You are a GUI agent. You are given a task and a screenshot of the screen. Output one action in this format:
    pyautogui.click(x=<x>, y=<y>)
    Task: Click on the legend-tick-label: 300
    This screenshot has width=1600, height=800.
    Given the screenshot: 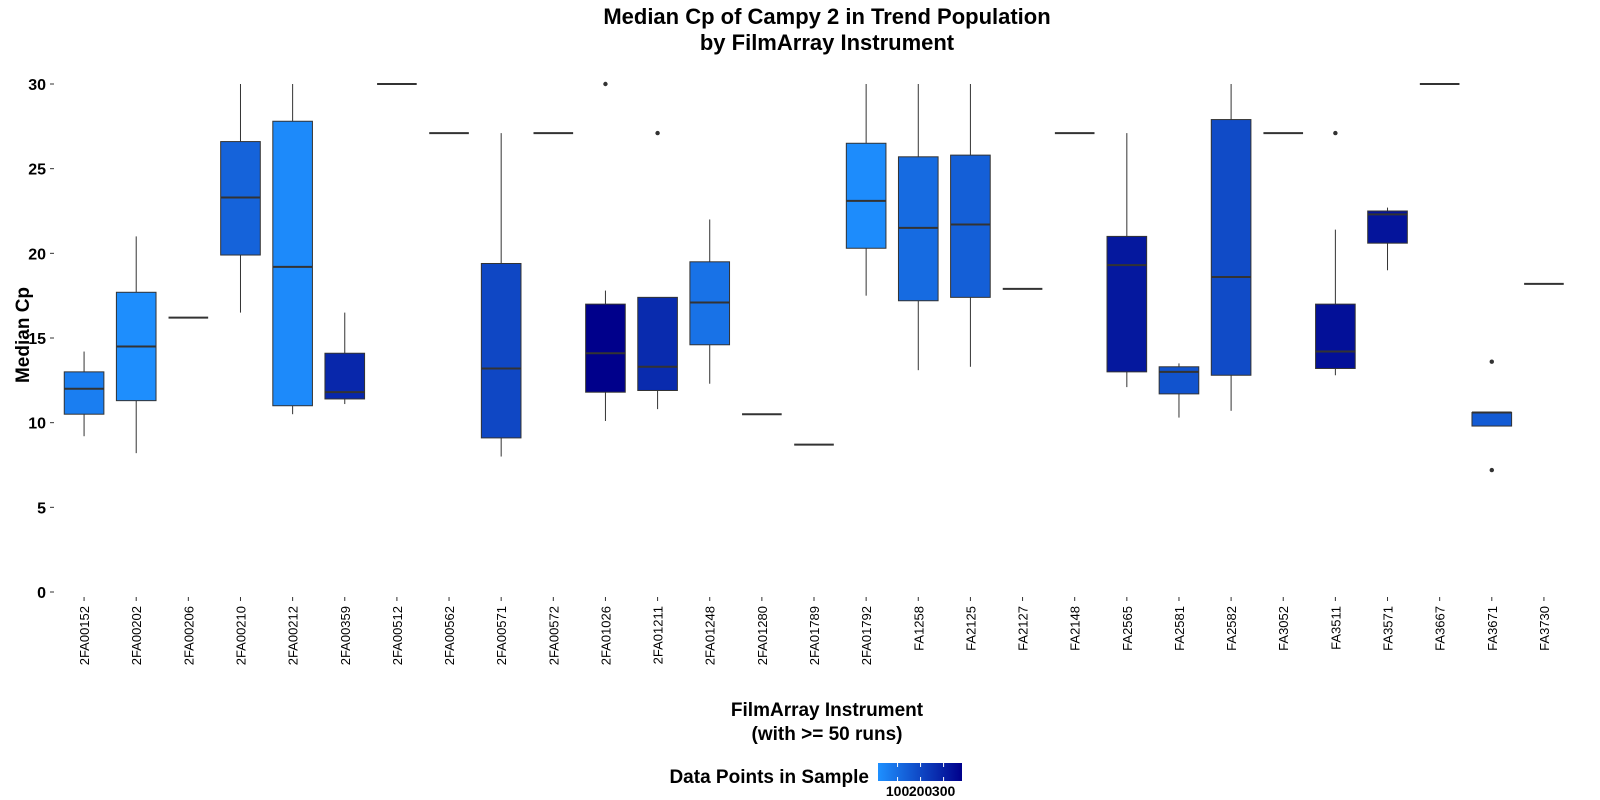 What is the action you would take?
    pyautogui.click(x=944, y=791)
    